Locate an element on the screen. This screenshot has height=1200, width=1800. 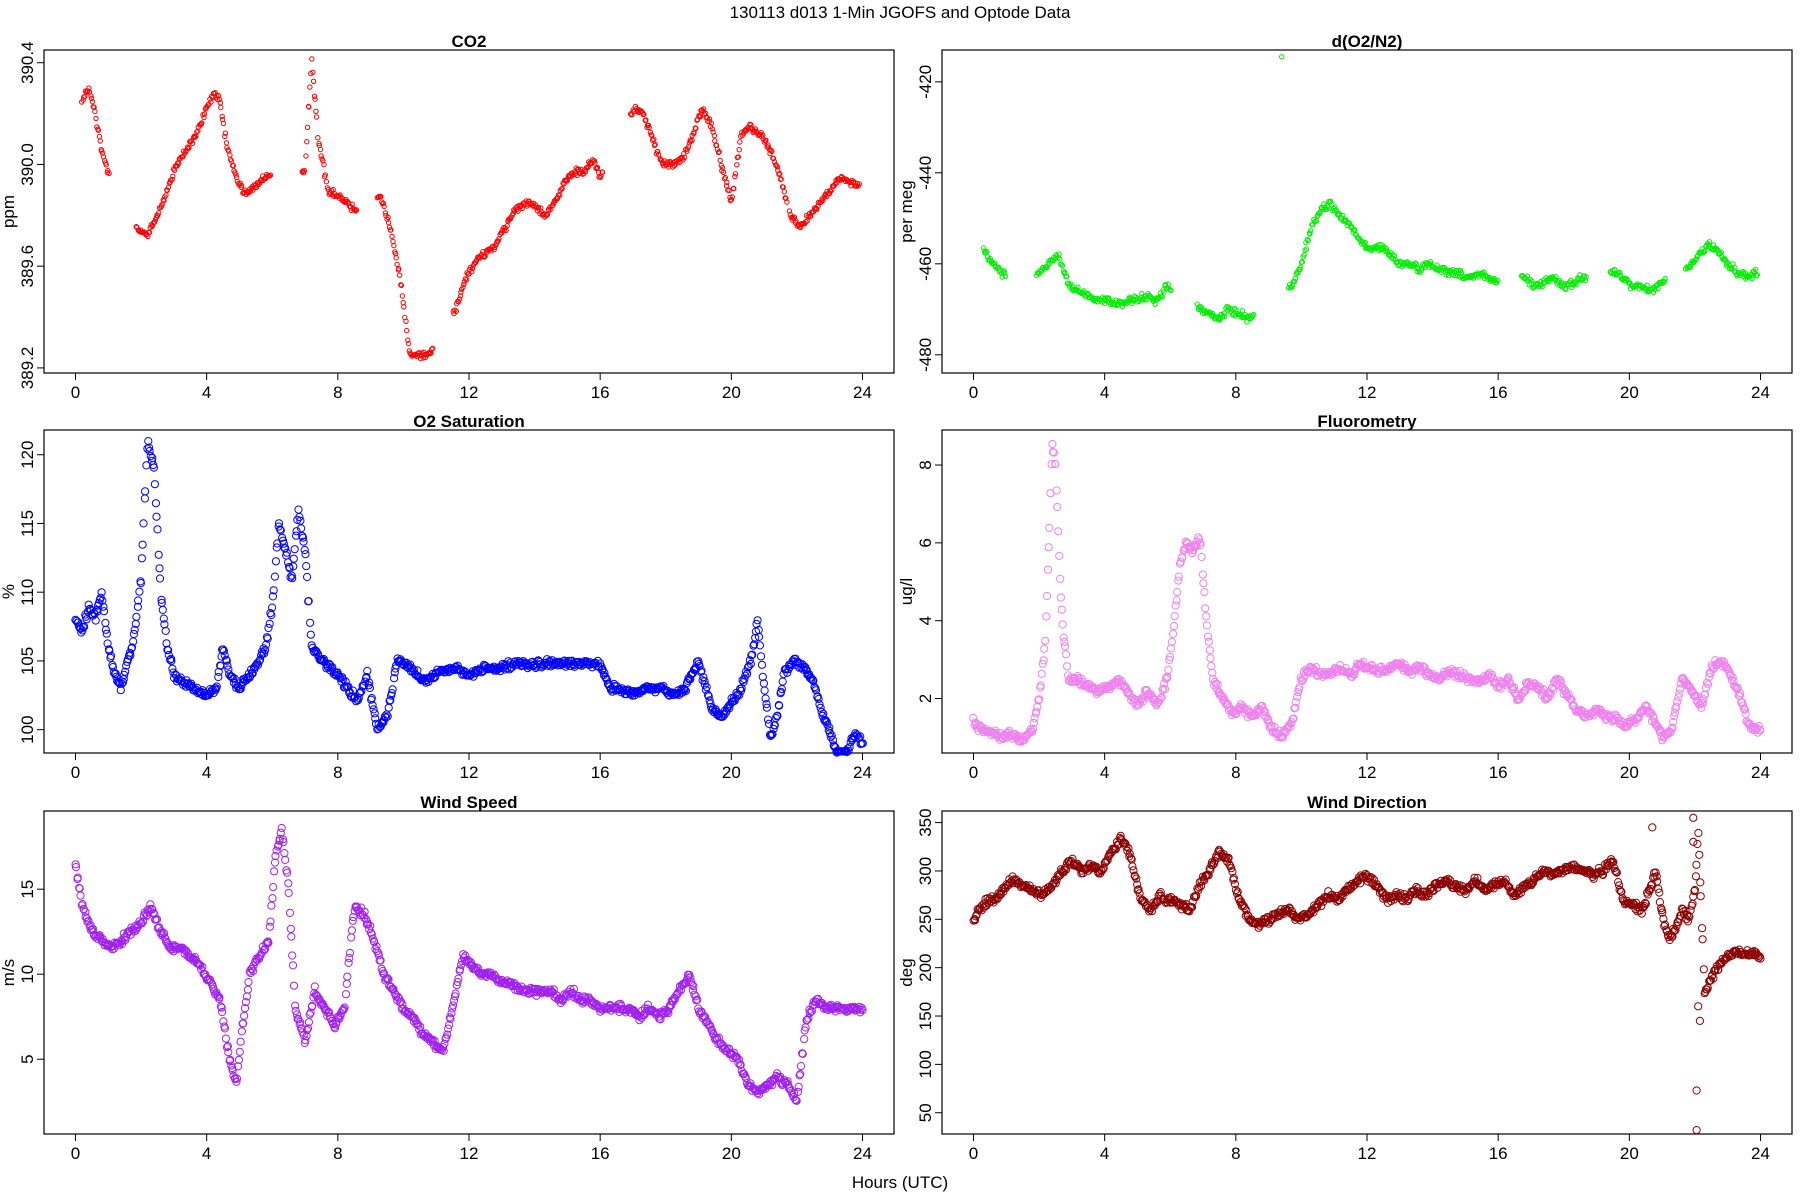
y-tick-label: 390.4 is located at coordinates (27, 62).